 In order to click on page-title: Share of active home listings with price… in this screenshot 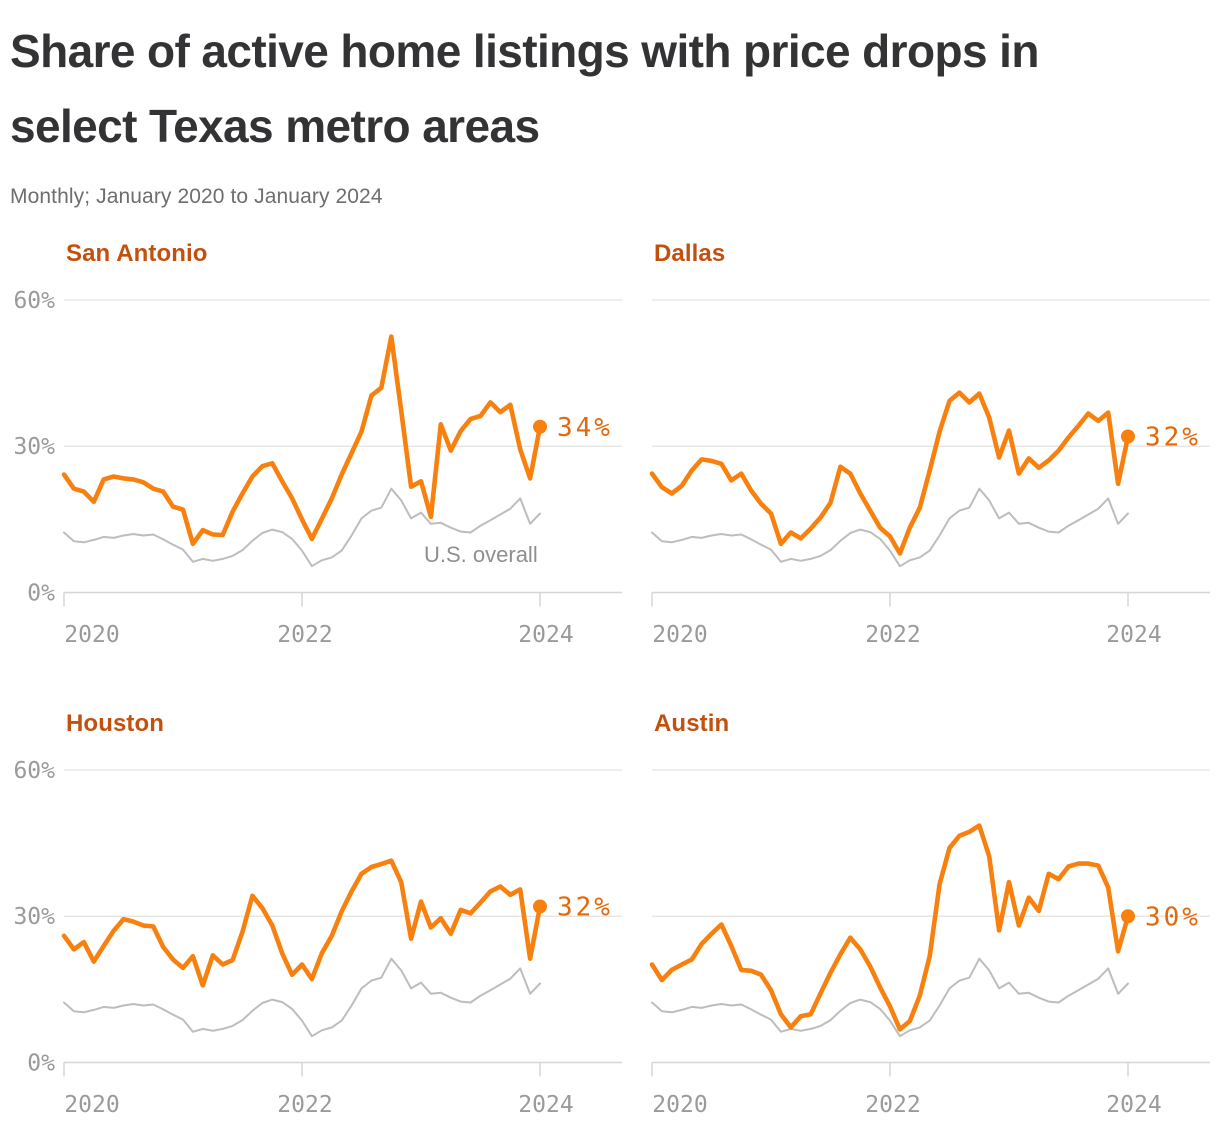, I will do `click(600, 88)`.